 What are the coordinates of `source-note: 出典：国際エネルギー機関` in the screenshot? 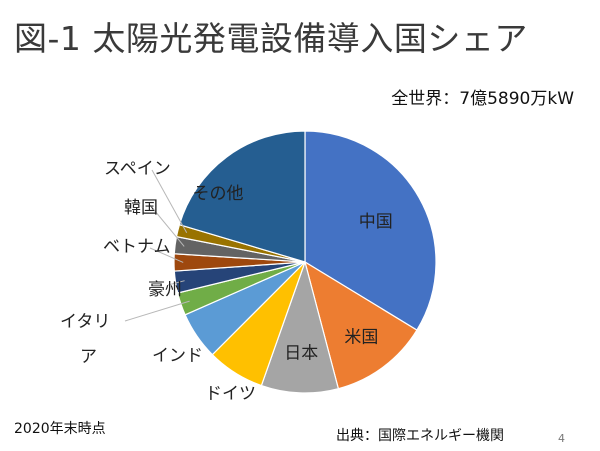 It's located at (420, 436).